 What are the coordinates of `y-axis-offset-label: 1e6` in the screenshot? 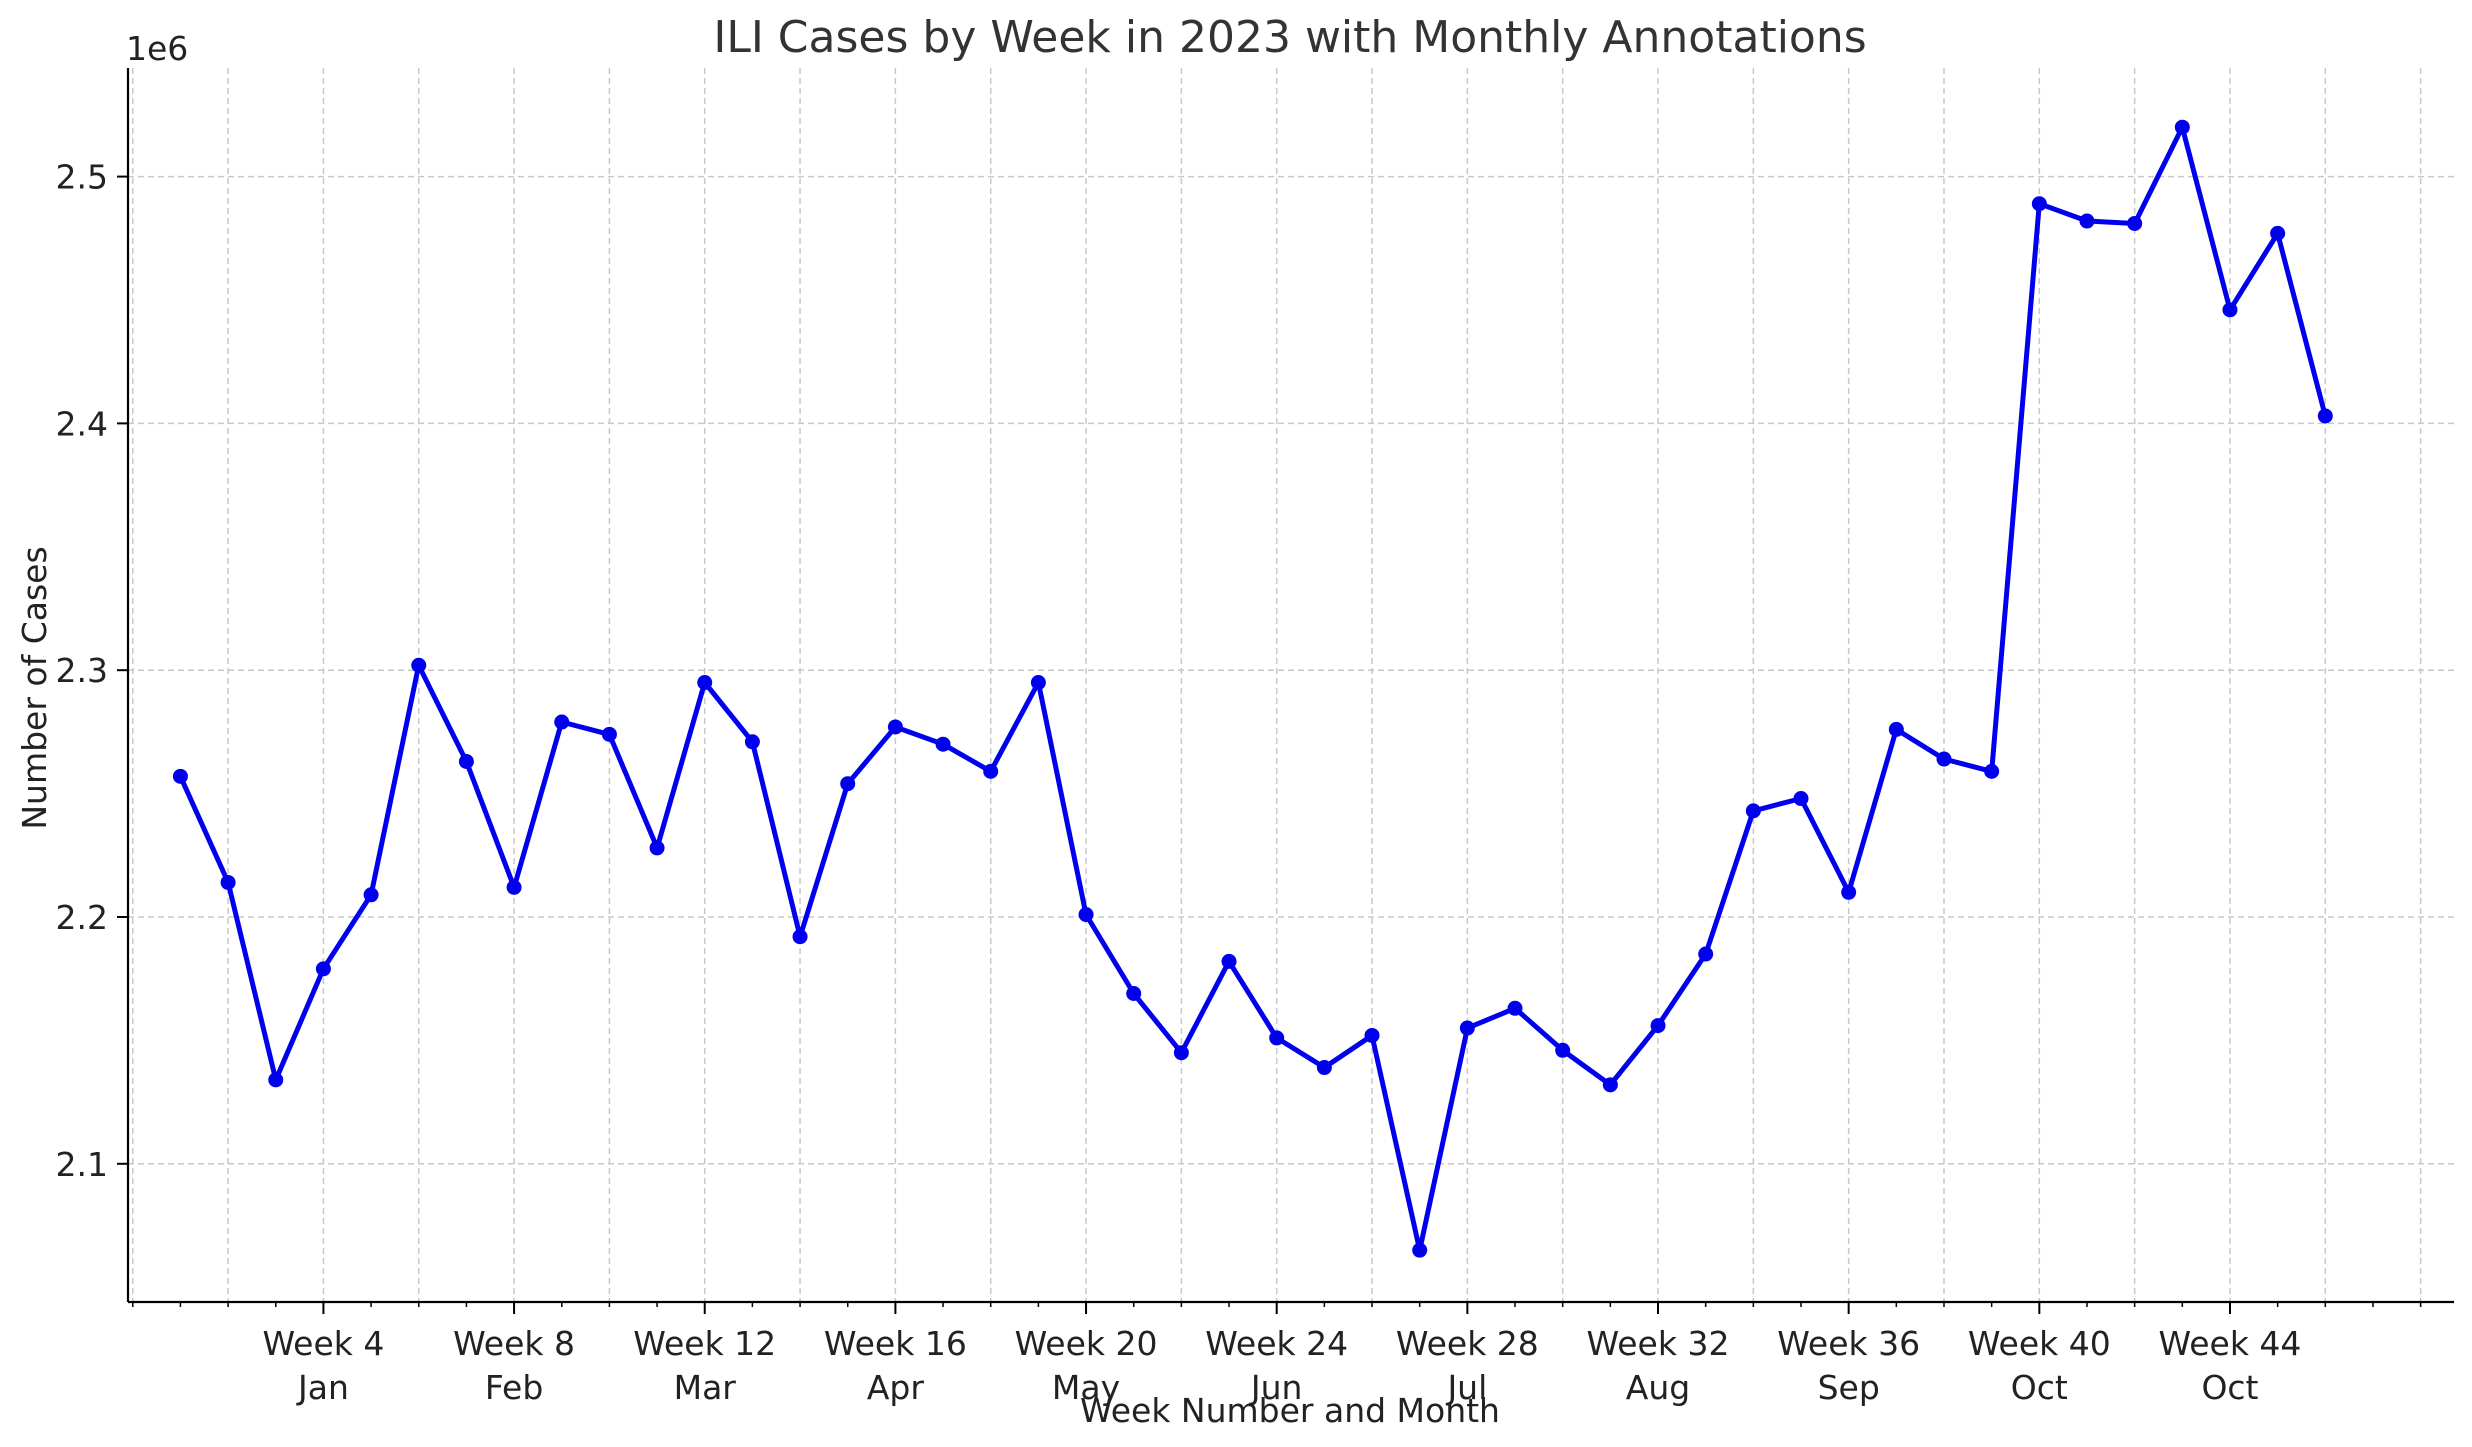 It's located at (157, 48).